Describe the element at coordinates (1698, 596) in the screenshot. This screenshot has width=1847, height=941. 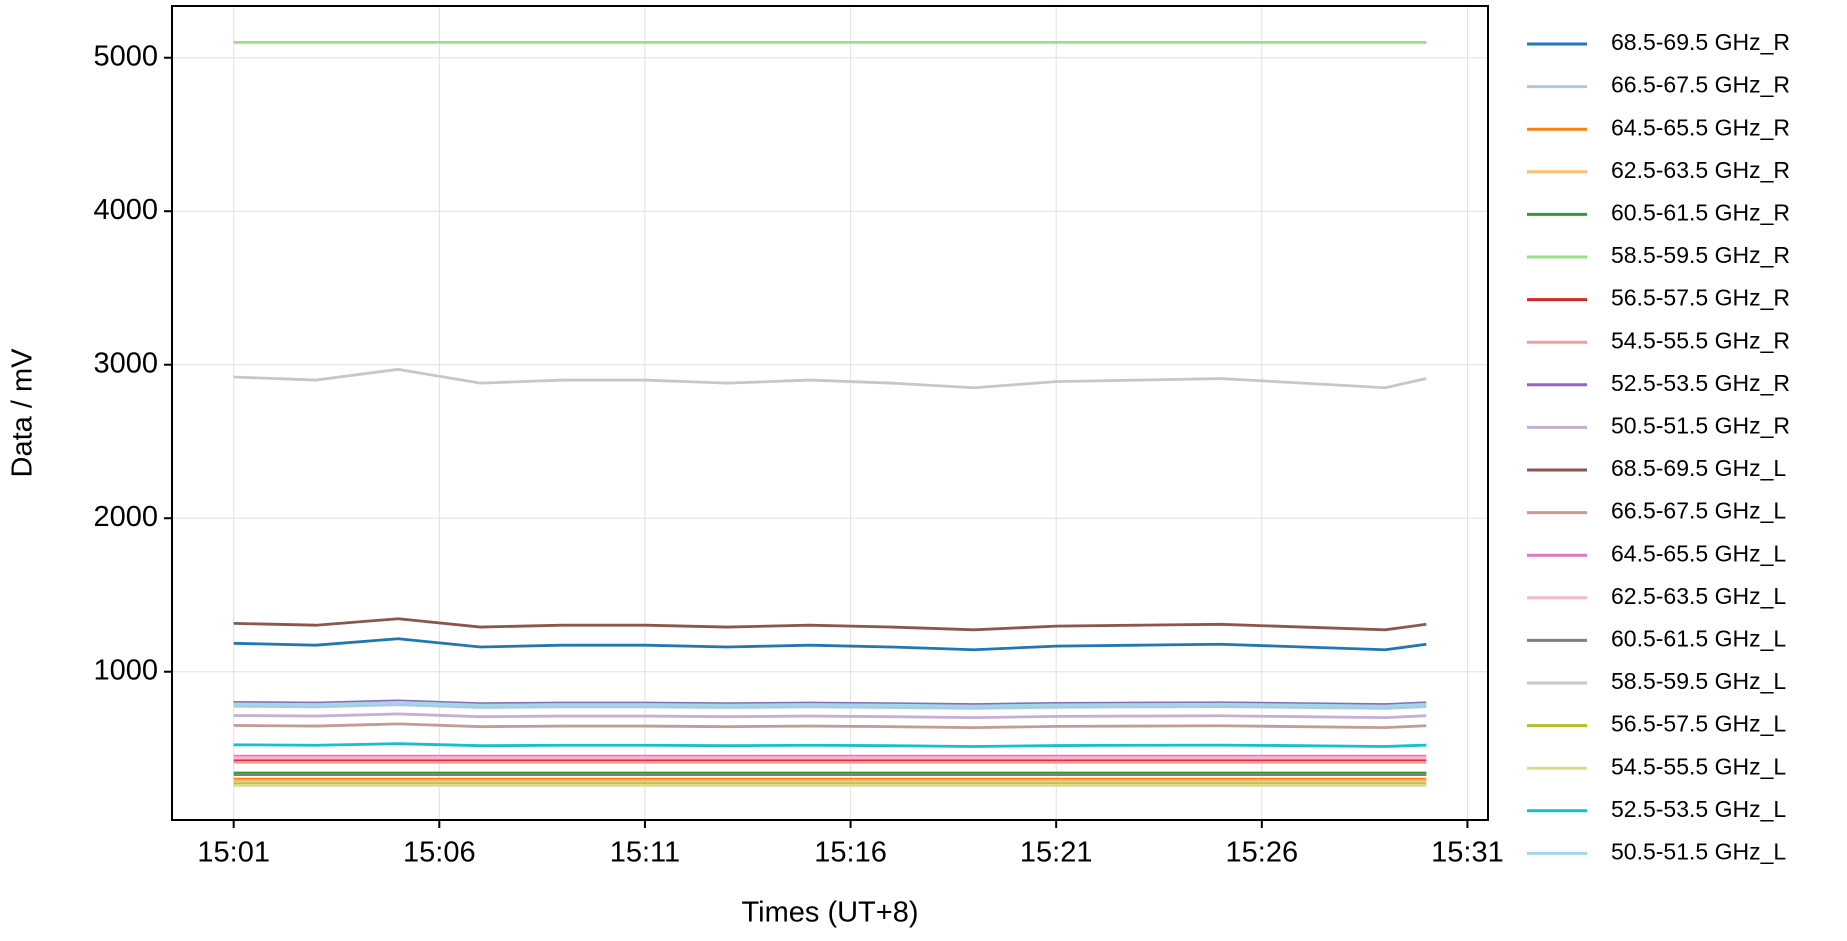
I see `legend-label: 62.5-63.5 GHz_L` at that location.